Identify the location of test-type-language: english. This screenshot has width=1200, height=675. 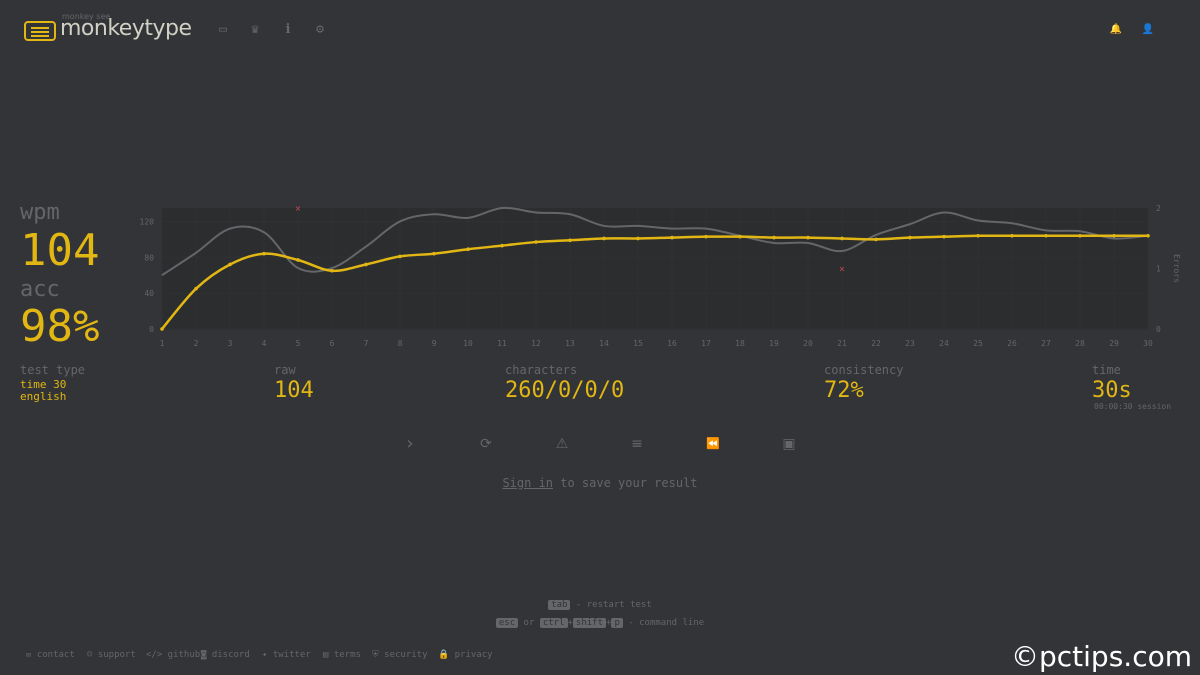
(43, 396).